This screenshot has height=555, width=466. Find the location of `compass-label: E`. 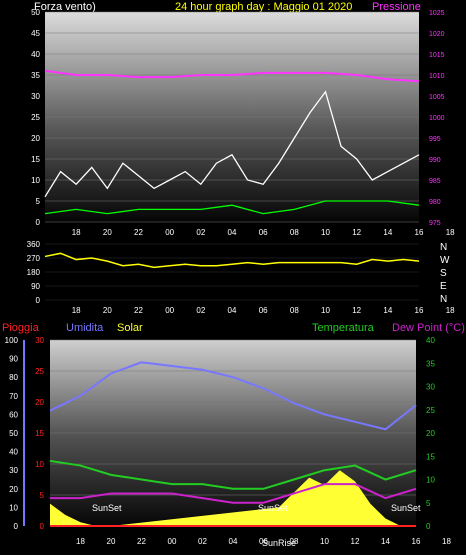

compass-label: E is located at coordinates (443, 286).